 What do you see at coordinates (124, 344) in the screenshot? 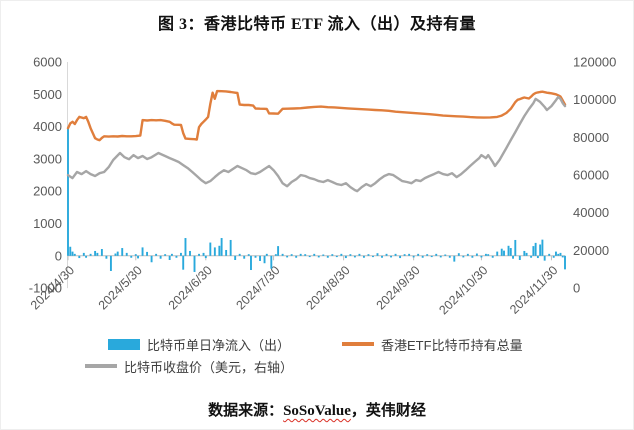
I see `net-flow-swatch-icon` at bounding box center [124, 344].